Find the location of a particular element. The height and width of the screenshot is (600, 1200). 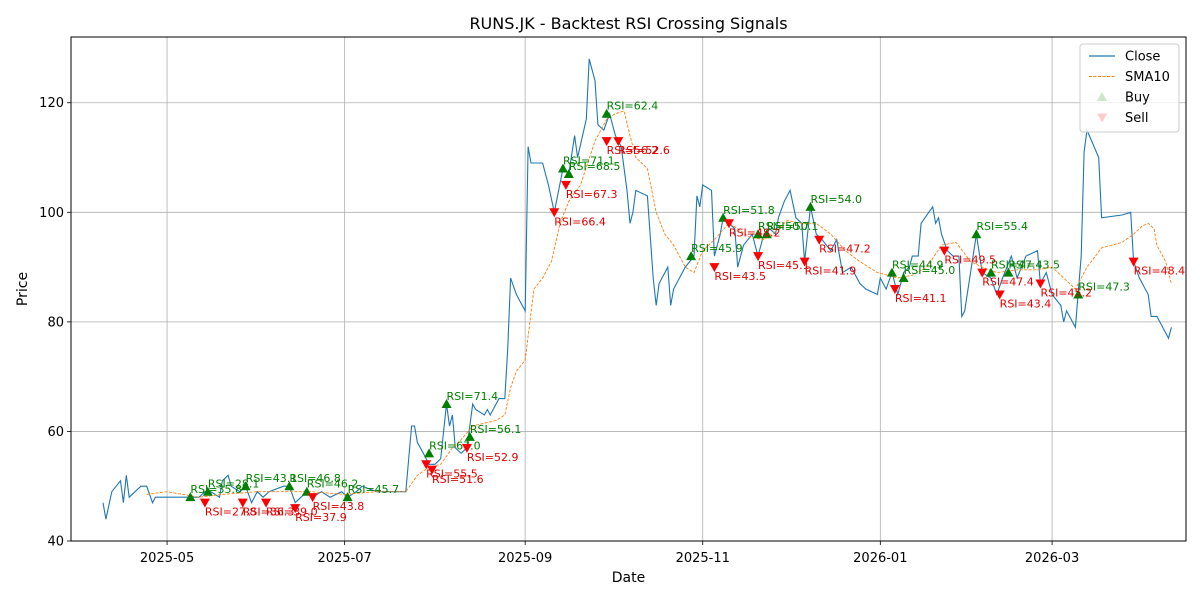

sell-signal-label: RSI=37.9 is located at coordinates (321, 517).